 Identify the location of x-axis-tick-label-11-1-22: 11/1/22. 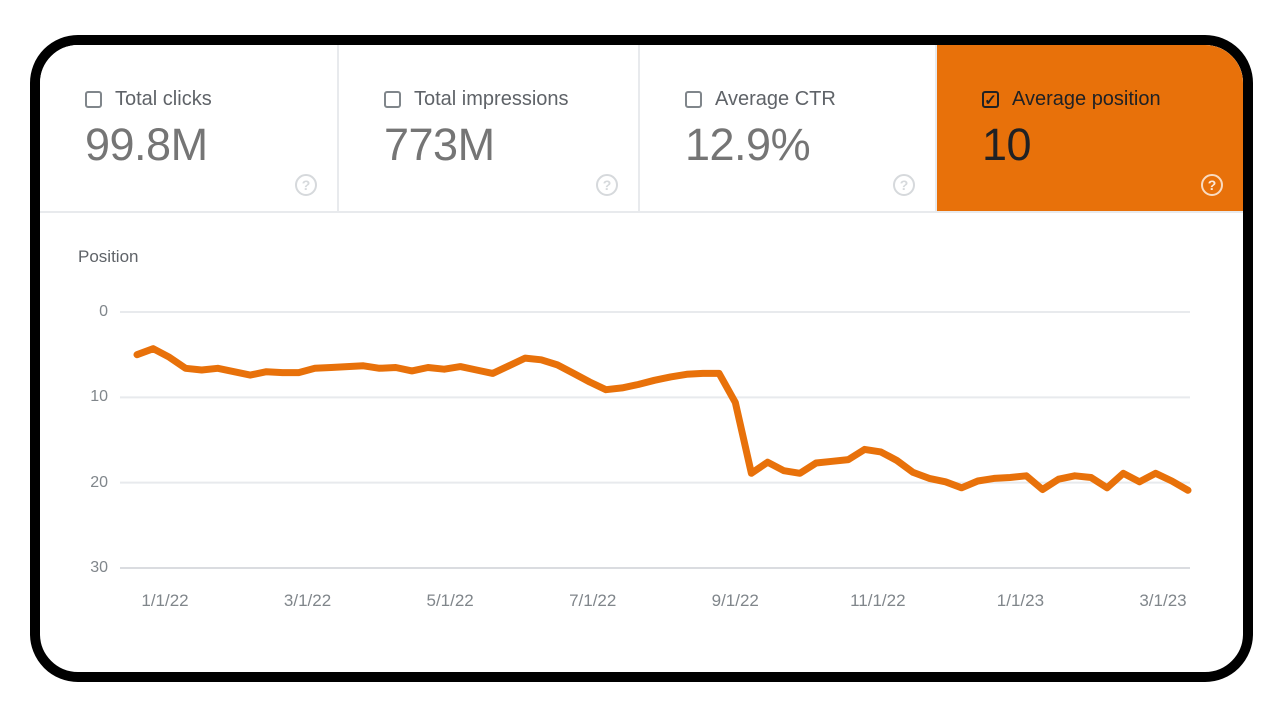
(878, 600).